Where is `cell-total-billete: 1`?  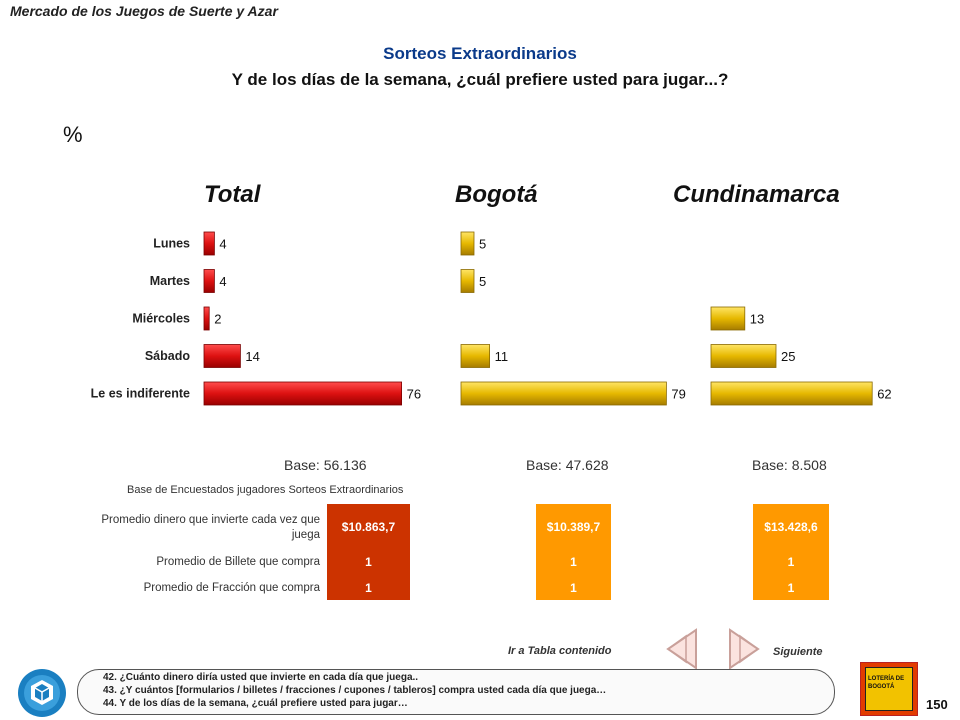
cell-total-billete: 1 is located at coordinates (368, 562).